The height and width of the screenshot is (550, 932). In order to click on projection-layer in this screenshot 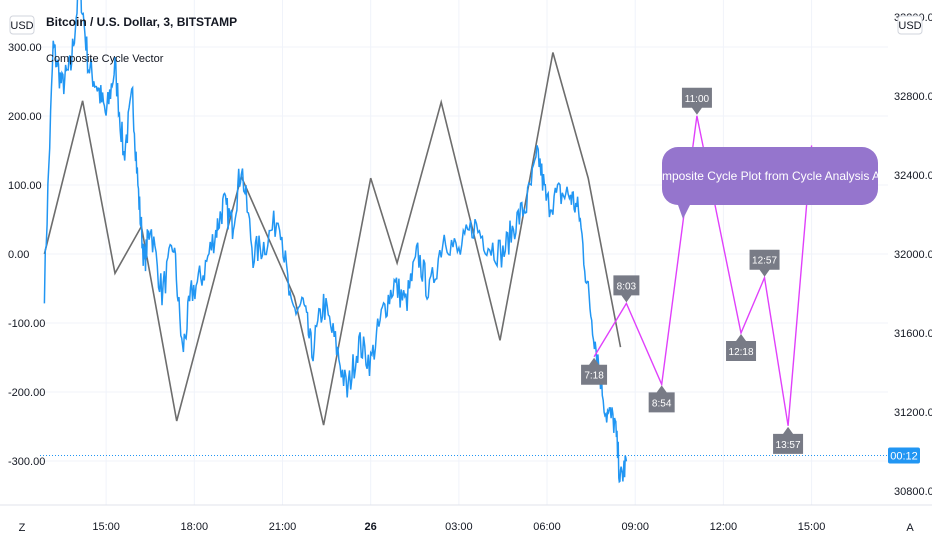, I will do `click(703, 270)`.